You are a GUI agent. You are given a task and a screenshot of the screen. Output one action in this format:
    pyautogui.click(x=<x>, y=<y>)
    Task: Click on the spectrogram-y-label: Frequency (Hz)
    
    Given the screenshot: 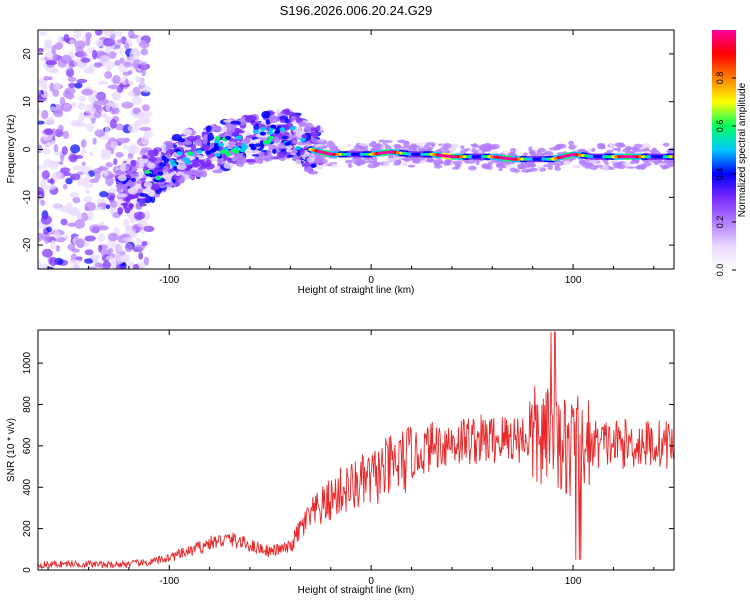 What is the action you would take?
    pyautogui.click(x=11, y=149)
    